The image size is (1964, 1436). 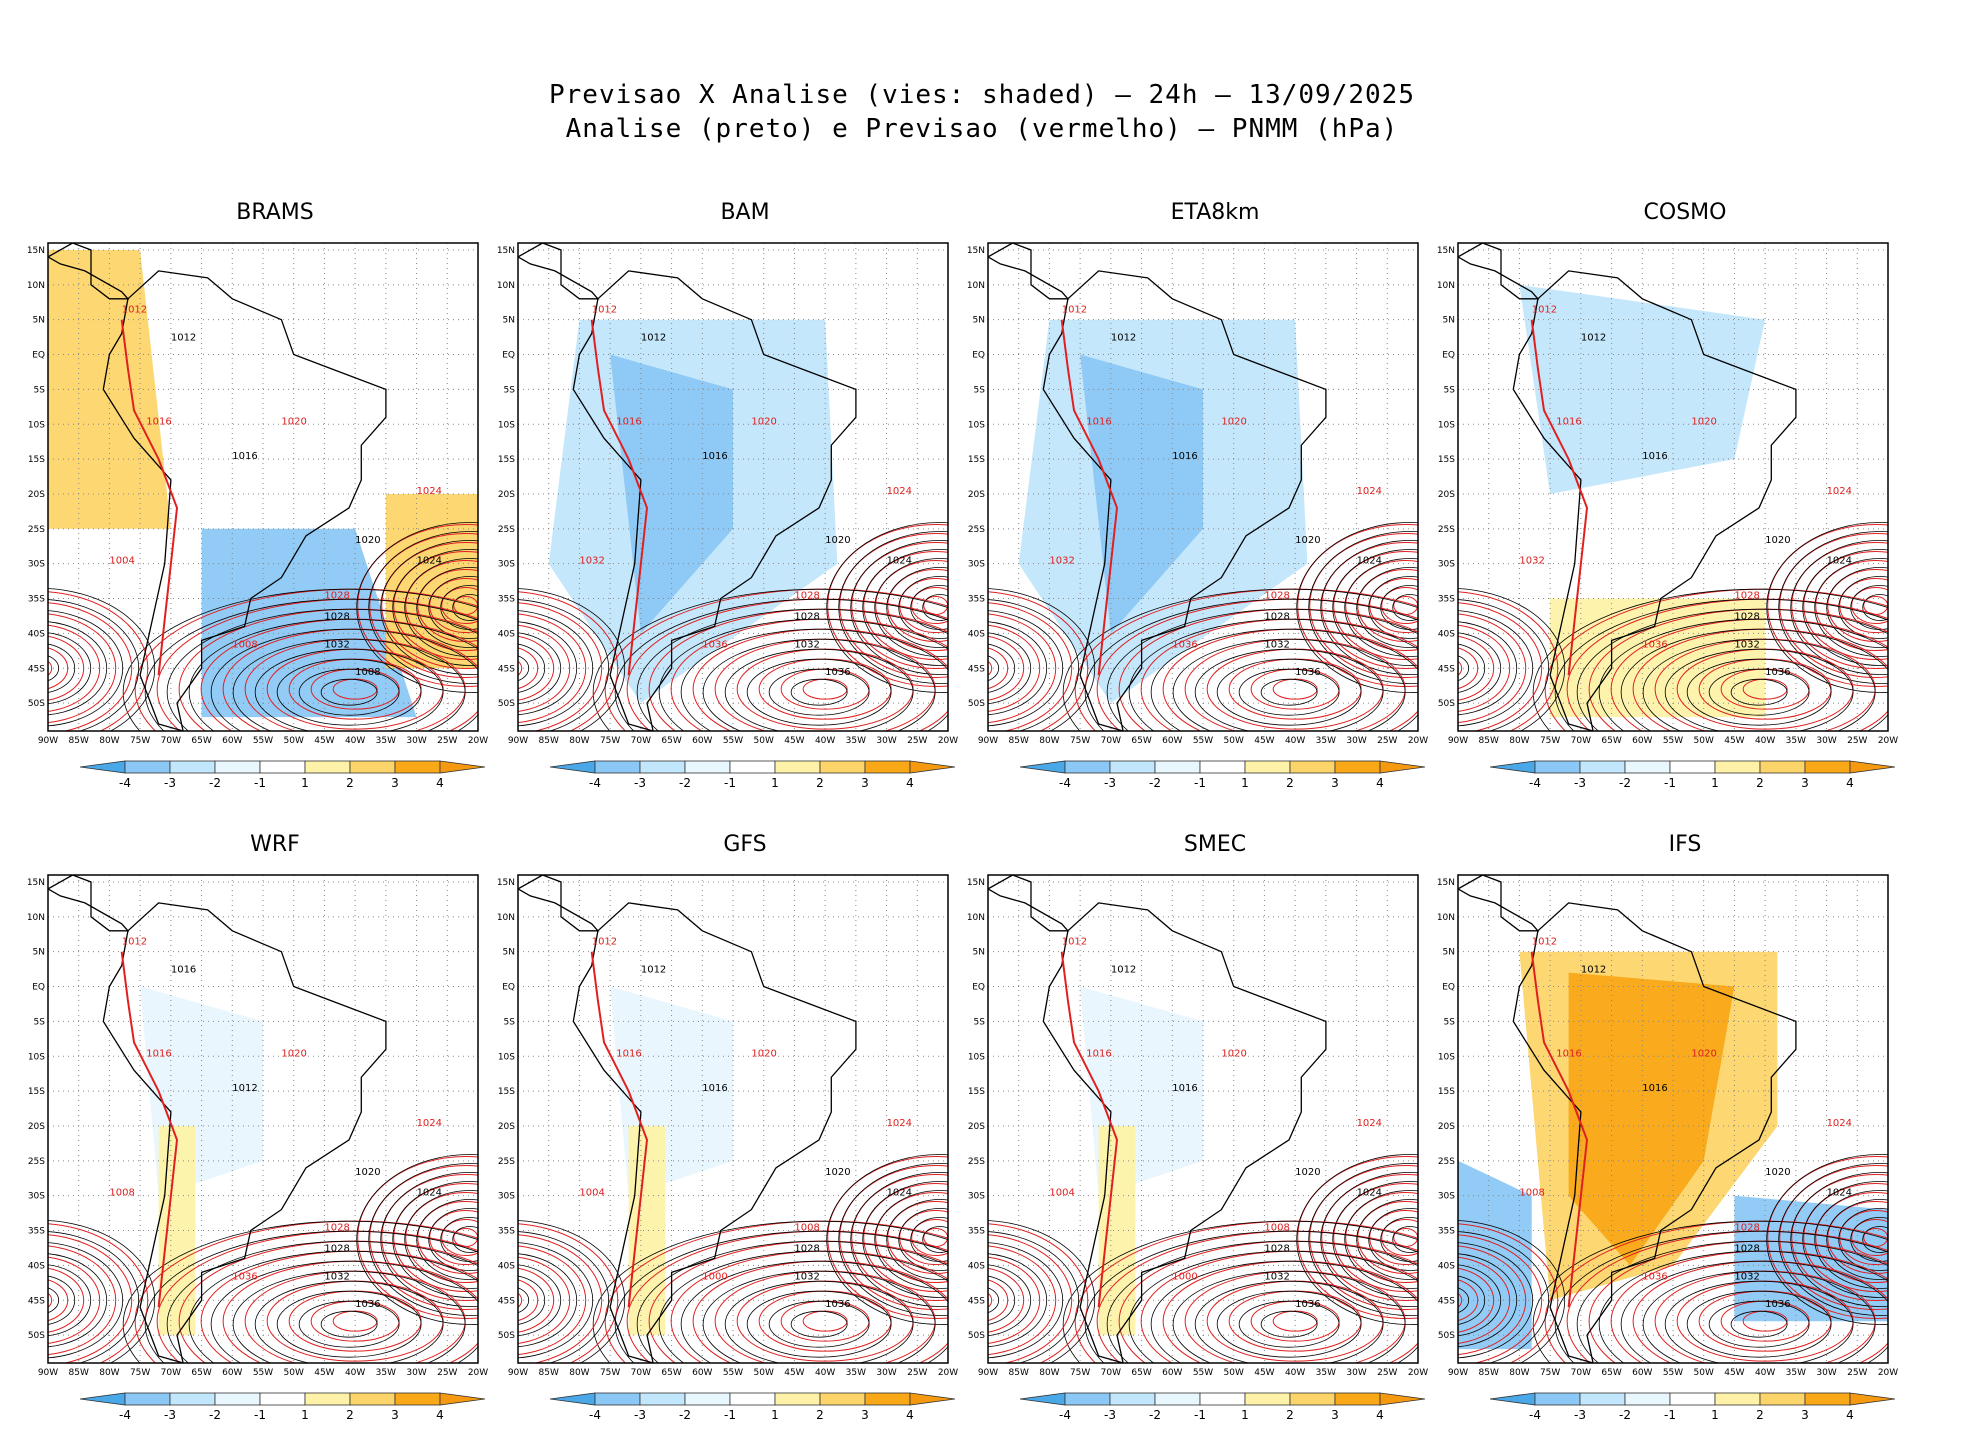 I want to click on latitude-tick-label: 40S, so click(x=976, y=634).